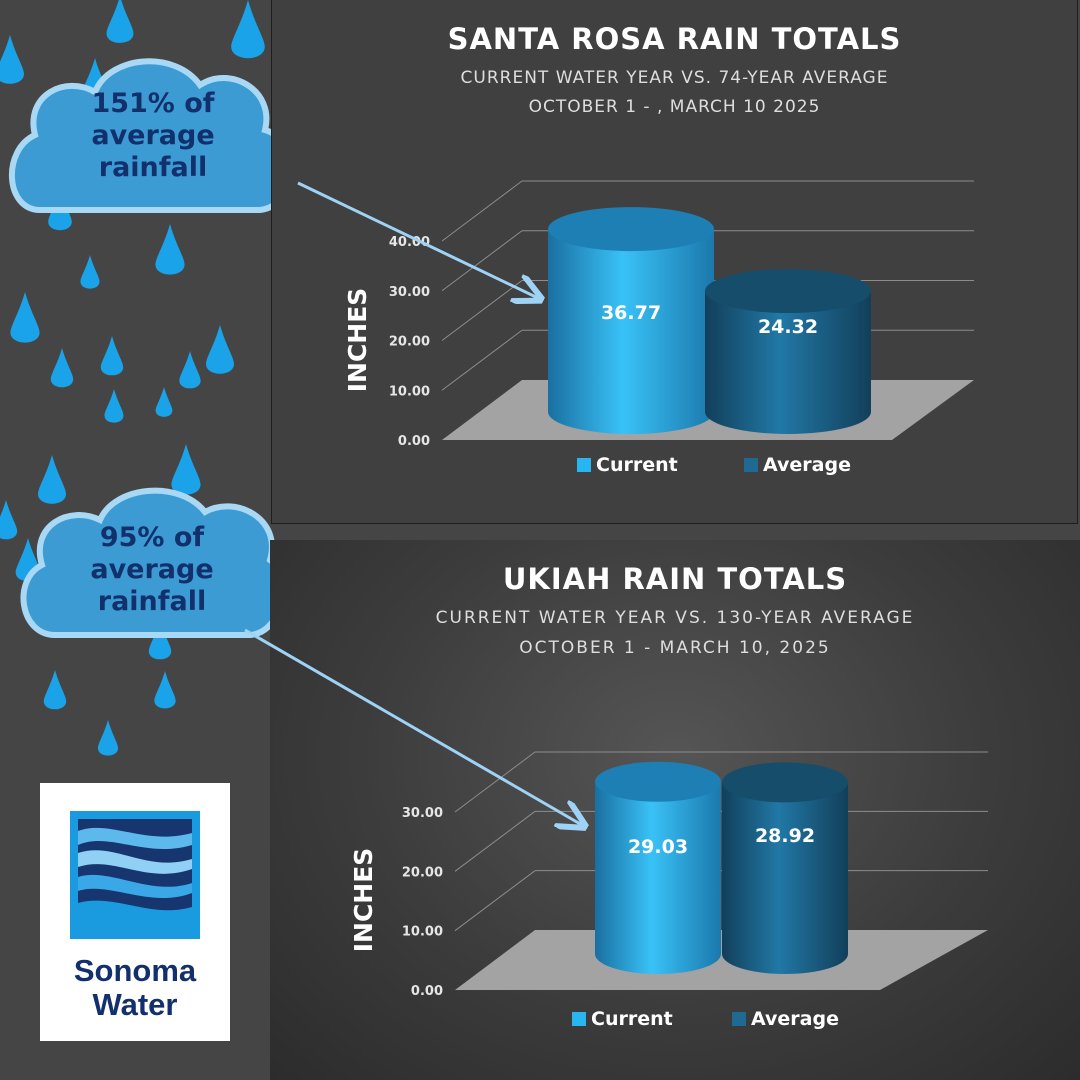 This screenshot has height=1080, width=1080. What do you see at coordinates (675, 648) in the screenshot?
I see `chart-date-range: OCTOBER 1 - MARCH 10, 2025` at bounding box center [675, 648].